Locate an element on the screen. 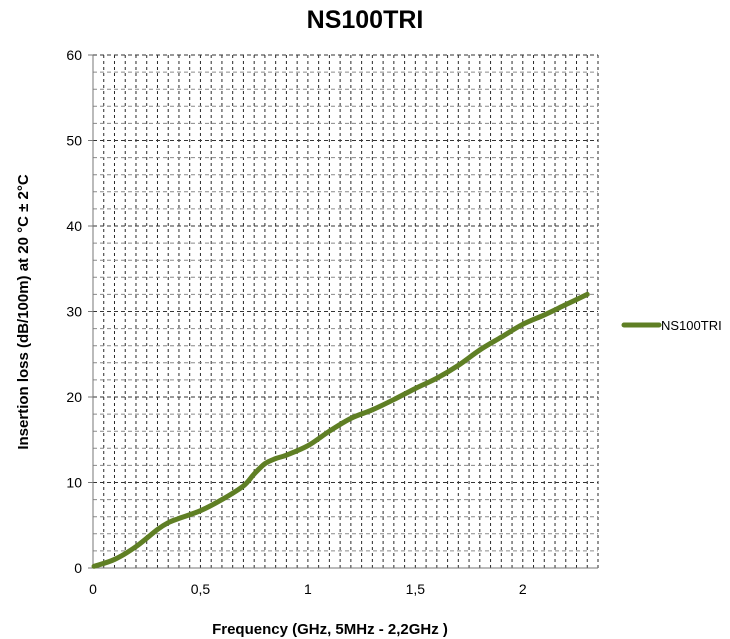 The width and height of the screenshot is (730, 639). legend-label: NS100TRI is located at coordinates (691, 325).